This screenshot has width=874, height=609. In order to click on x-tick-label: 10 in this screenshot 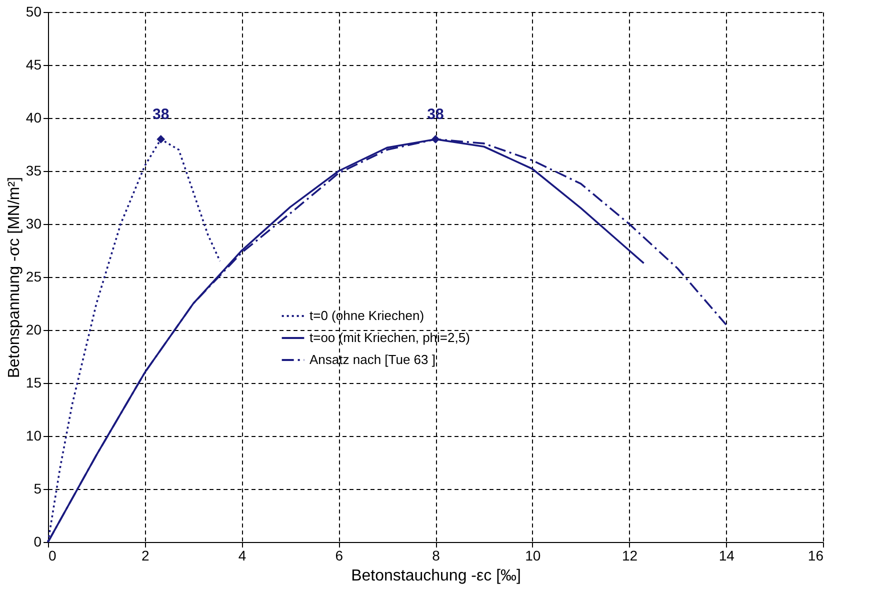, I will do `click(533, 556)`.